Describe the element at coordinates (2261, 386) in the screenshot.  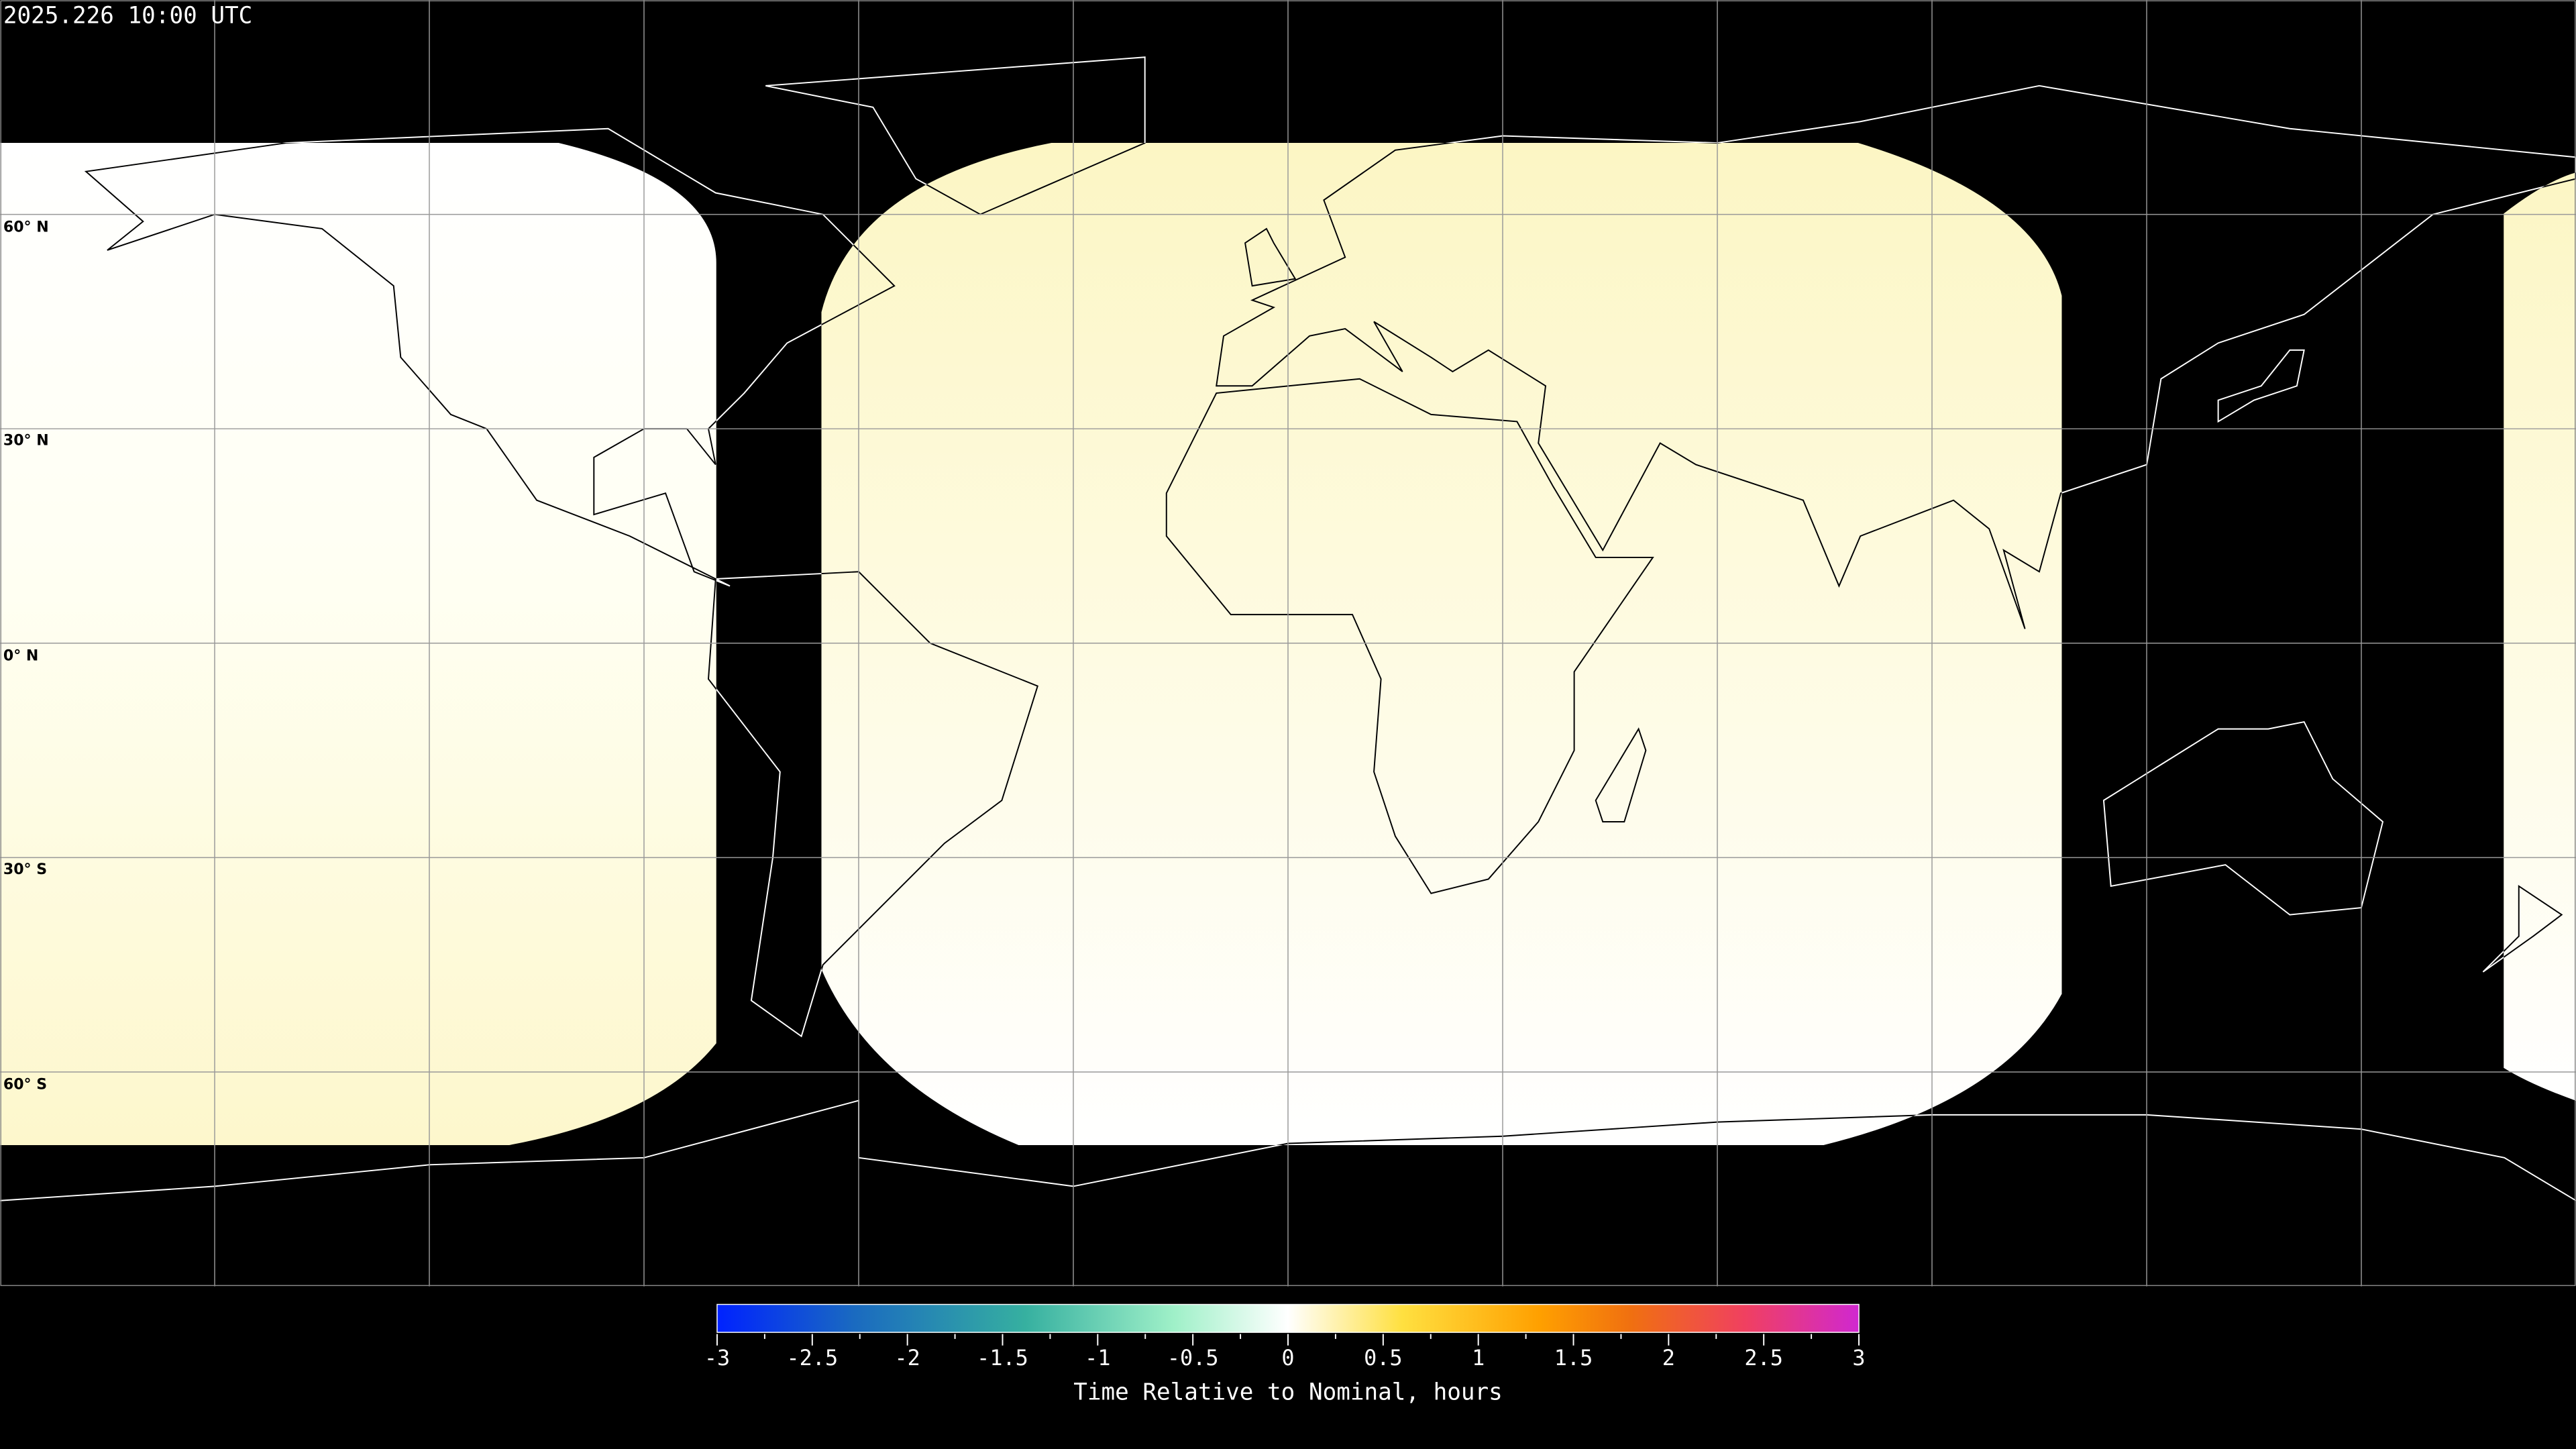
I see `coastline-japan` at that location.